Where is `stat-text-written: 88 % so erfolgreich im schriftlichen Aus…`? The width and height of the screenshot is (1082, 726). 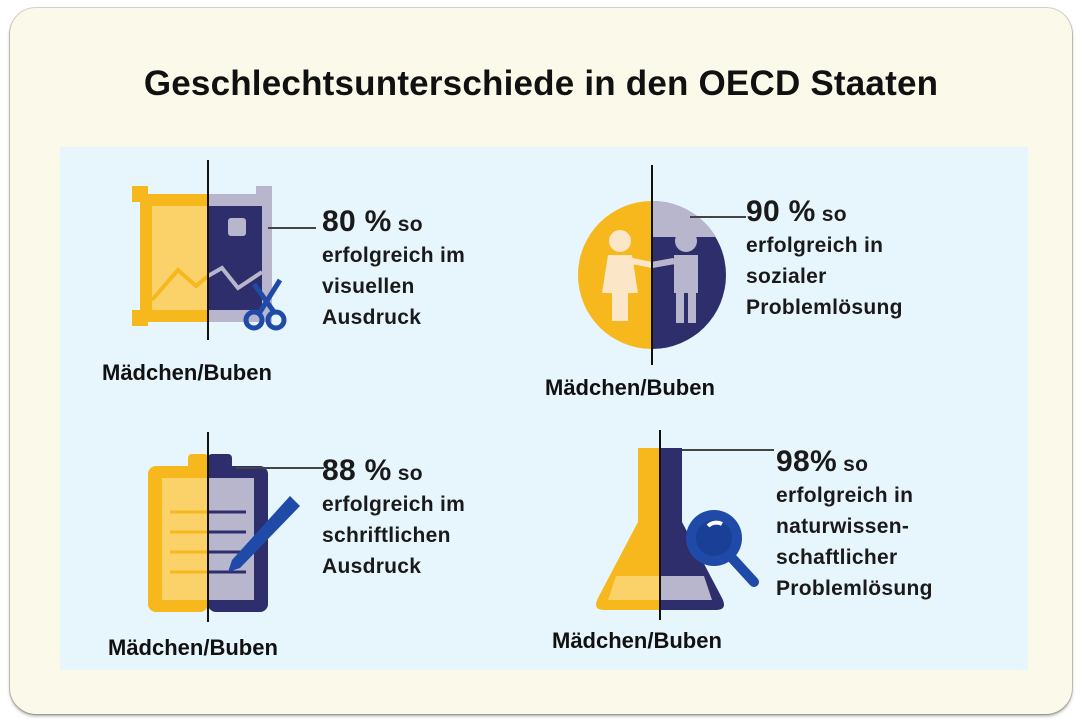
stat-text-written: 88 % so erfolgreich im schriftlichen Aus… is located at coordinates (394, 516).